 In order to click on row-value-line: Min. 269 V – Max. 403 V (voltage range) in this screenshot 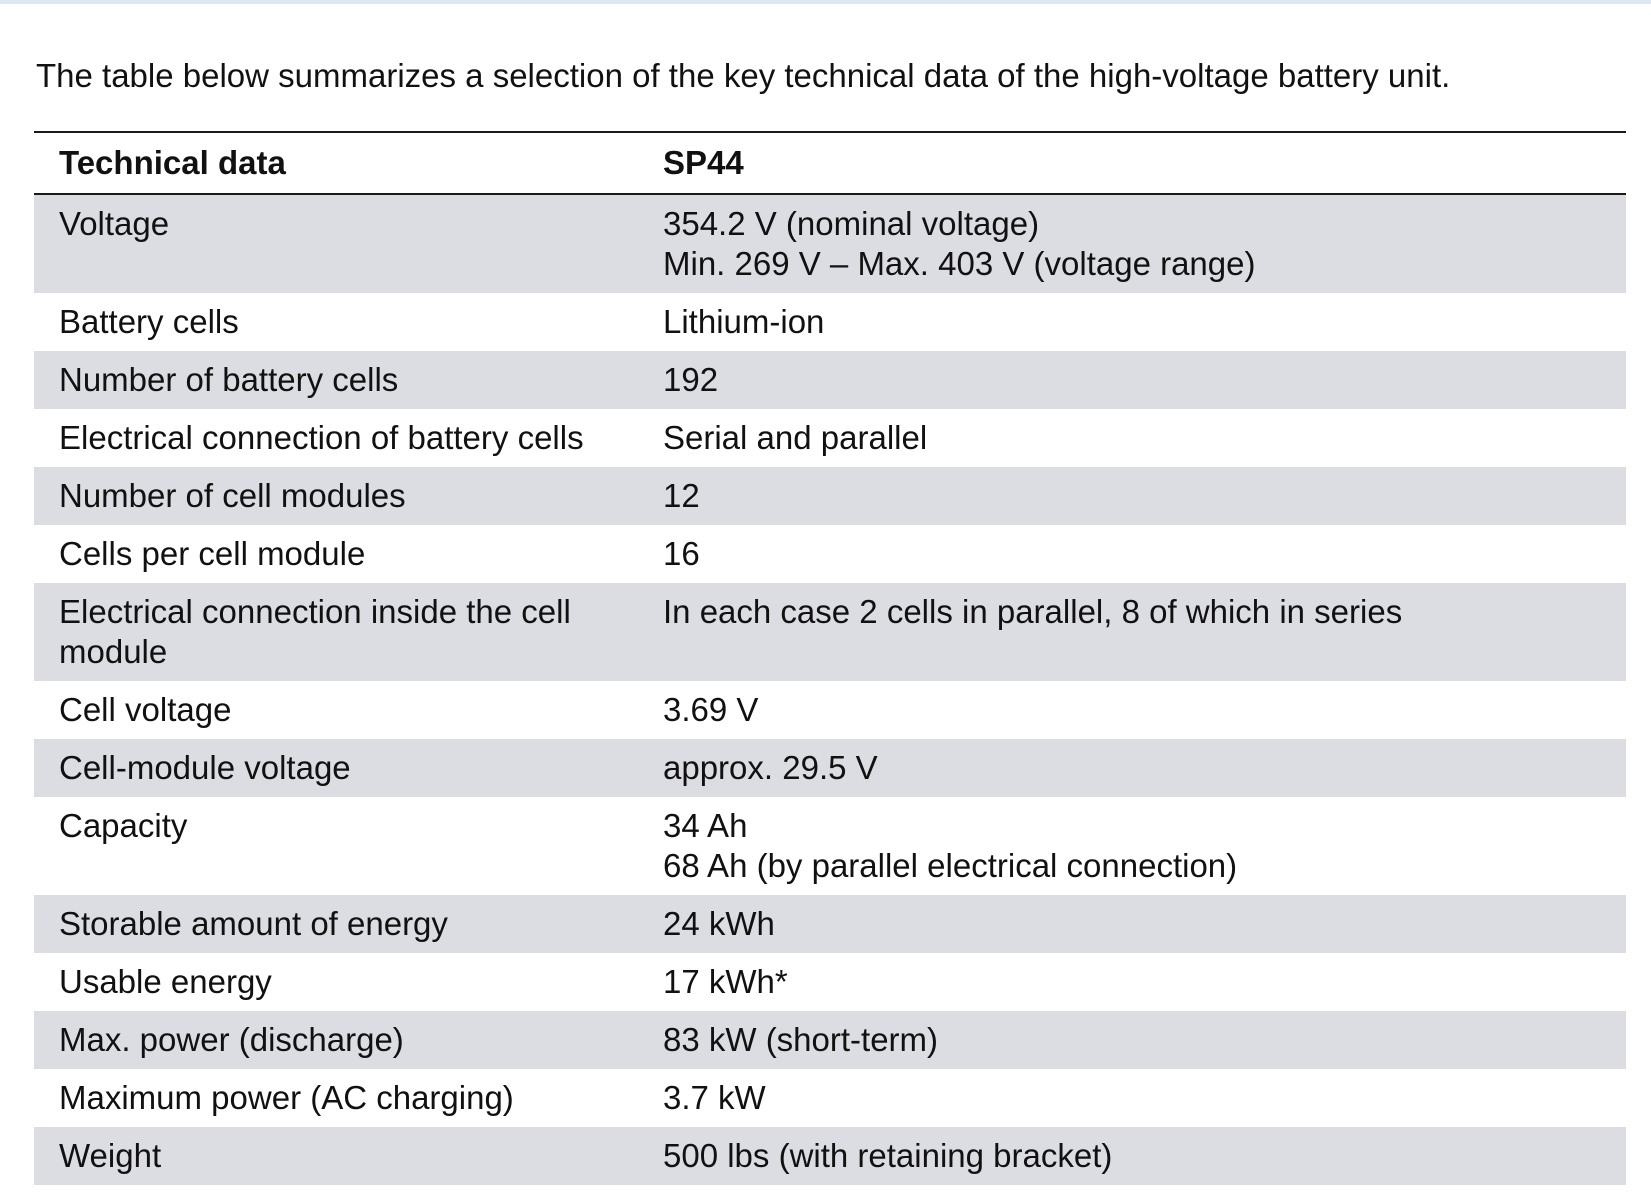, I will do `click(959, 263)`.